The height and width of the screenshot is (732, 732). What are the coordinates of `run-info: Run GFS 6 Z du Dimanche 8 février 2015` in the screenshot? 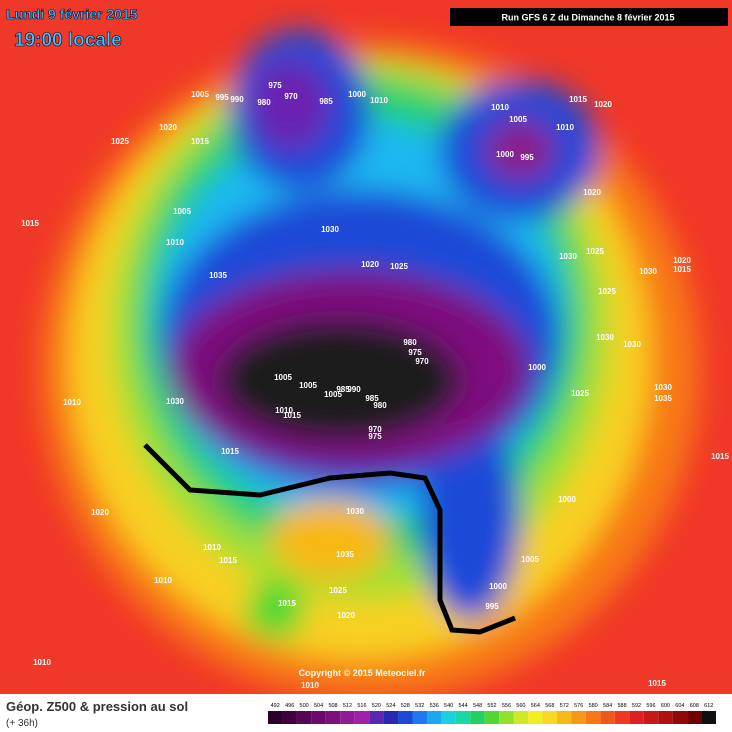 It's located at (587, 17).